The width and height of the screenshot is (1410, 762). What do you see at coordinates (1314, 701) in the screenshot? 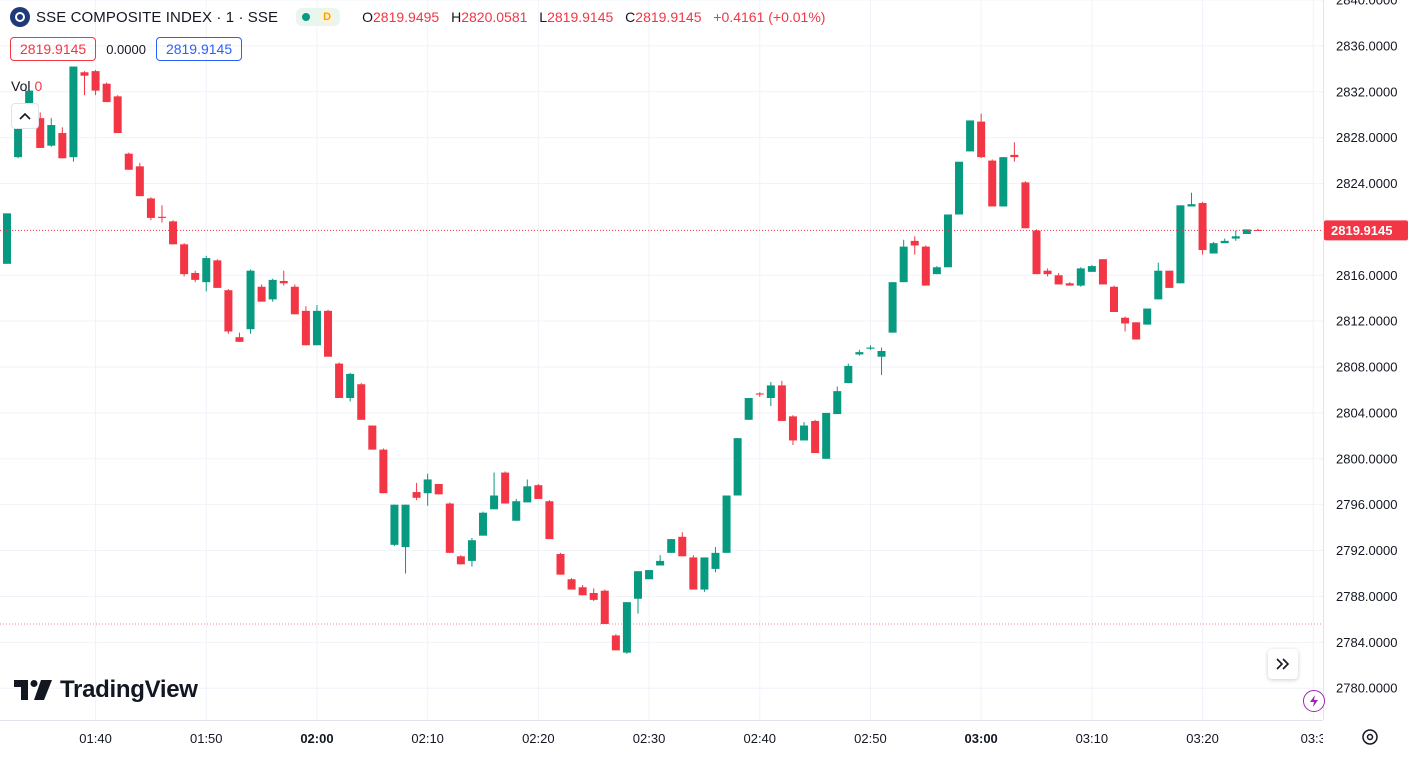
I see `lightning-button` at bounding box center [1314, 701].